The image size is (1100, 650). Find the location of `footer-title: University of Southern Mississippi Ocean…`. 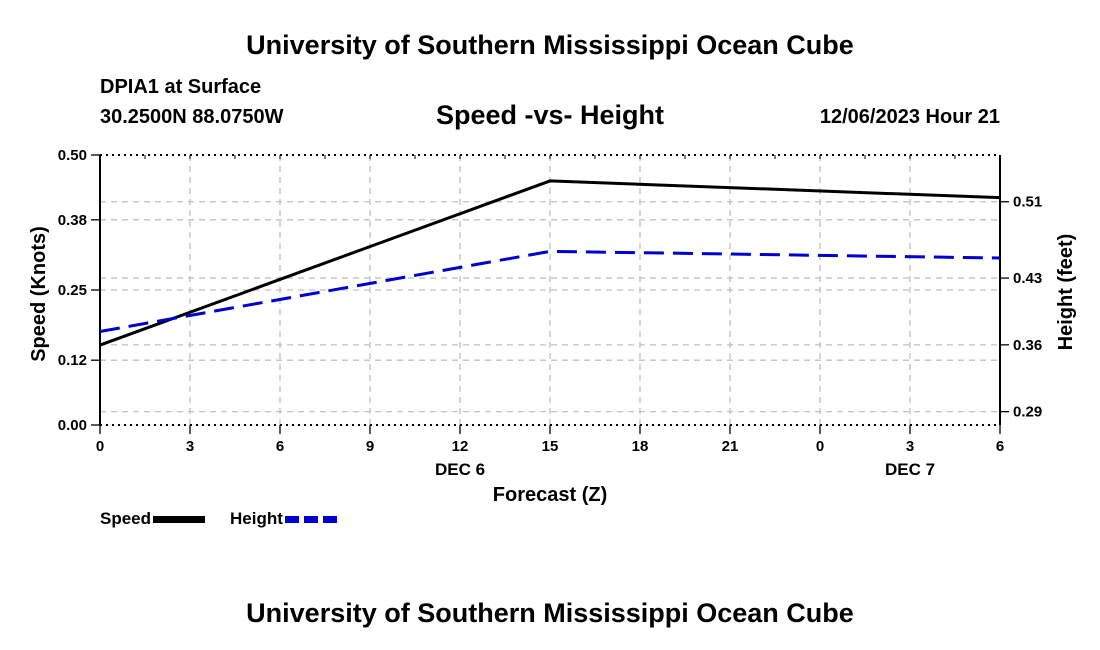

footer-title: University of Southern Mississippi Ocean… is located at coordinates (550, 613).